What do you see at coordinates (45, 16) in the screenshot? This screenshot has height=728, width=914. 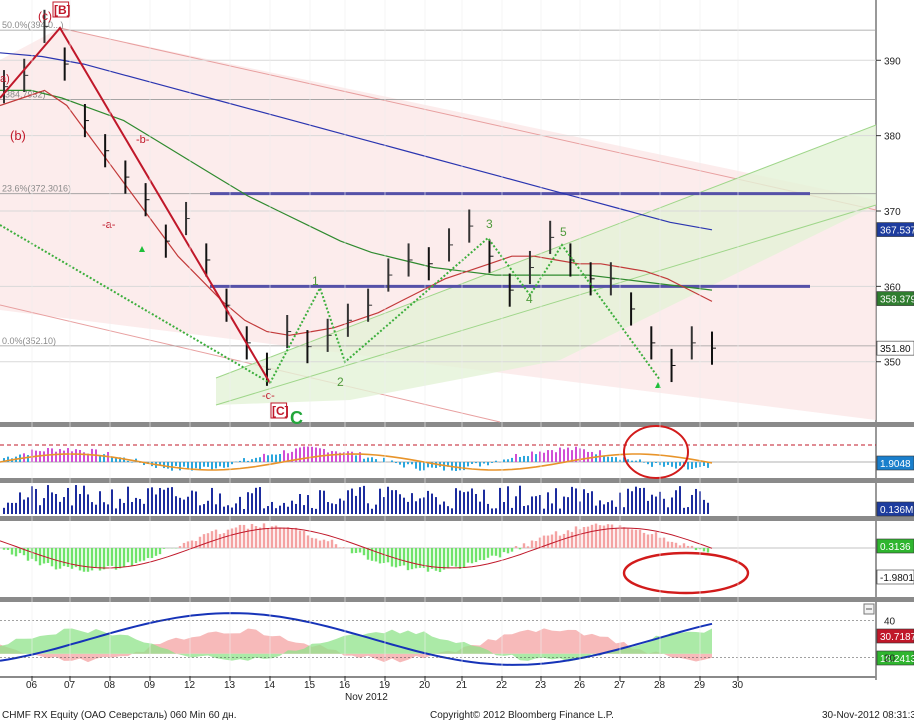 I see `wave-label: (c)` at bounding box center [45, 16].